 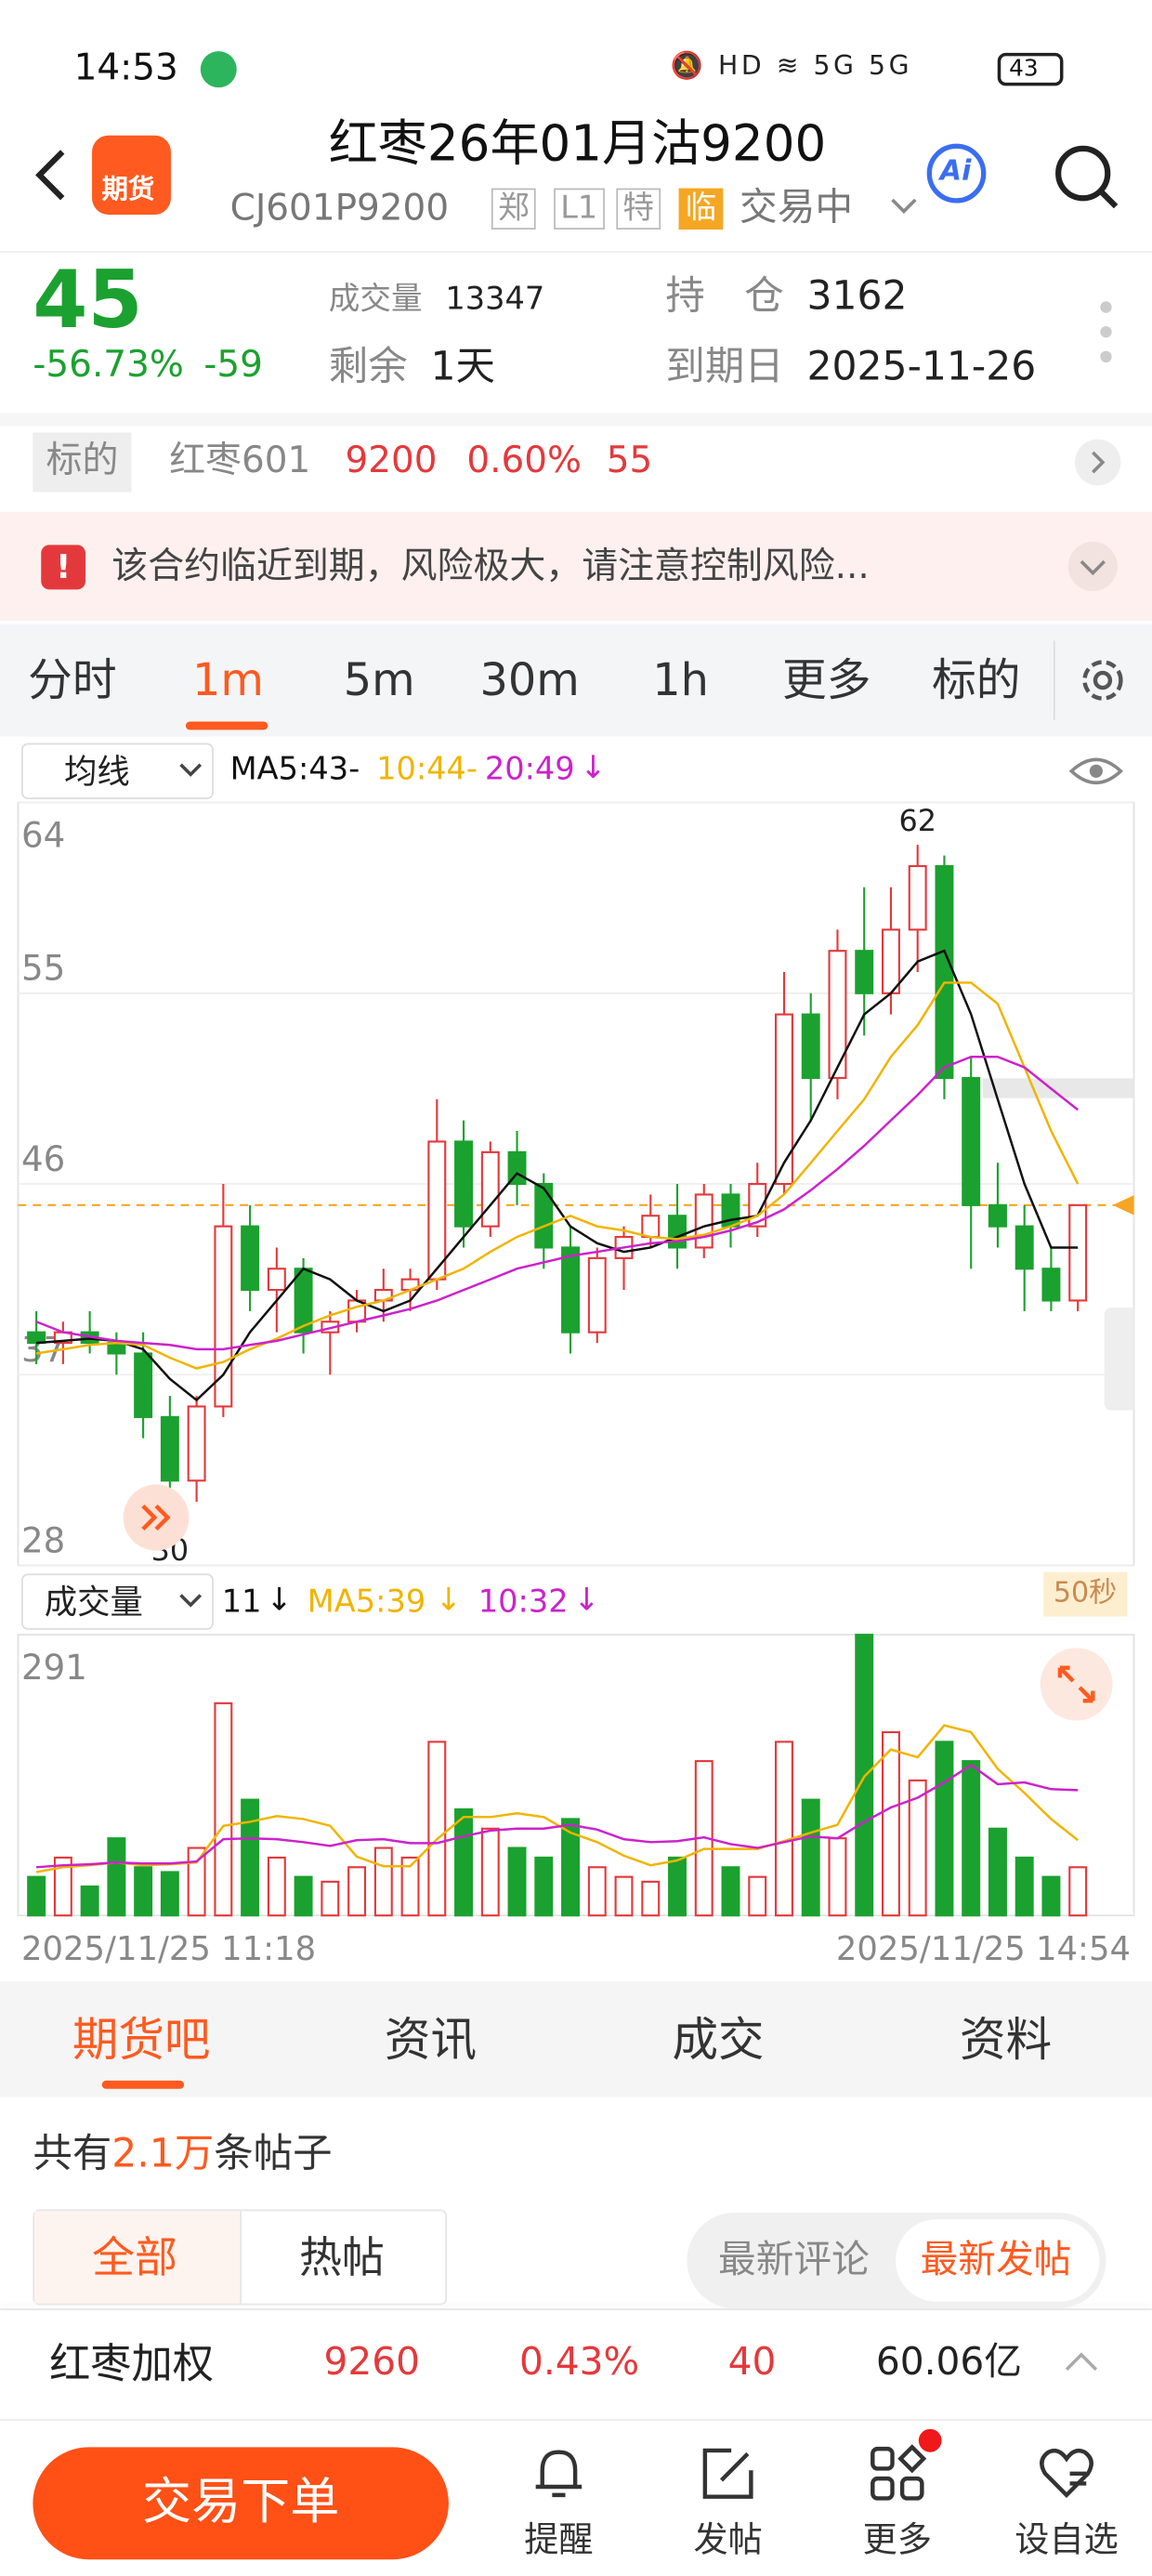 I want to click on eye-icon, so click(x=1096, y=771).